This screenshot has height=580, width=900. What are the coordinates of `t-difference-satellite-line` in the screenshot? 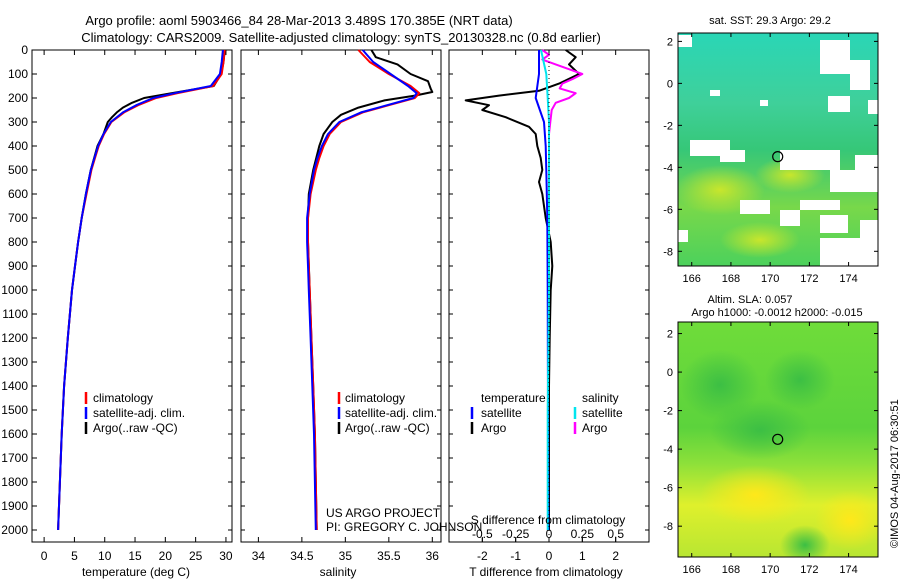 It's located at (542, 290).